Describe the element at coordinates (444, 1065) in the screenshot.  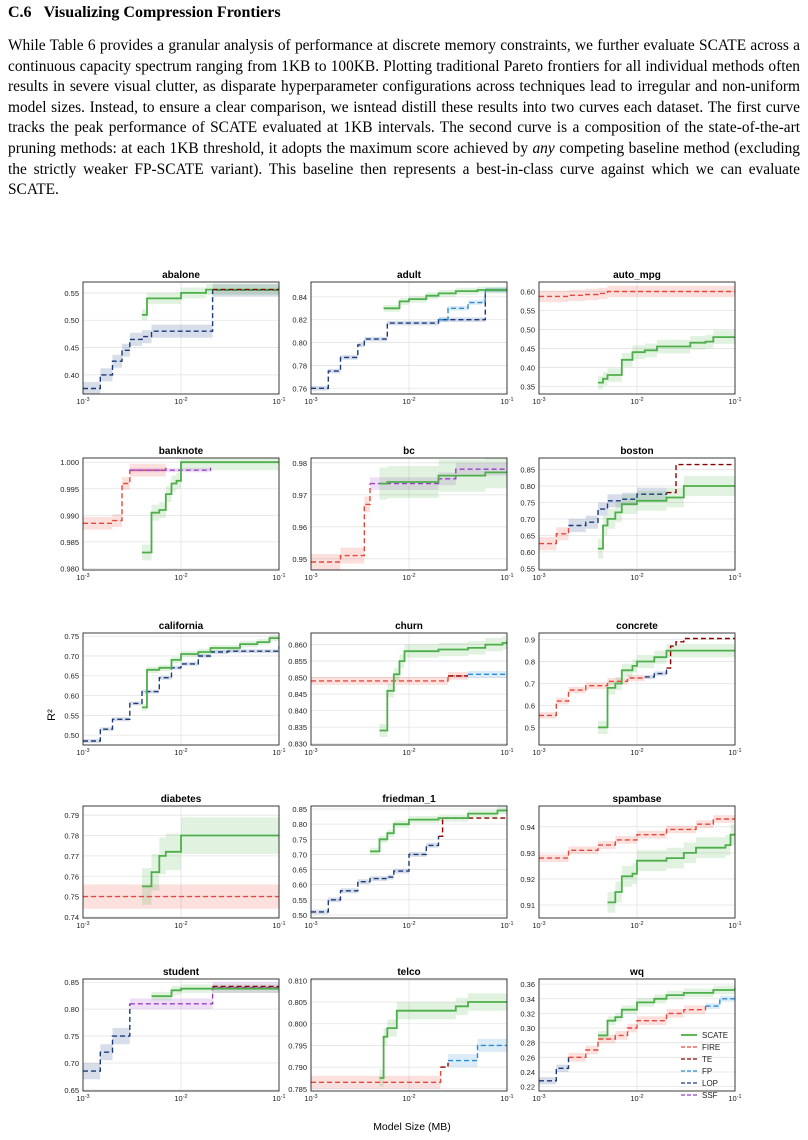
I see `series-line-te` at that location.